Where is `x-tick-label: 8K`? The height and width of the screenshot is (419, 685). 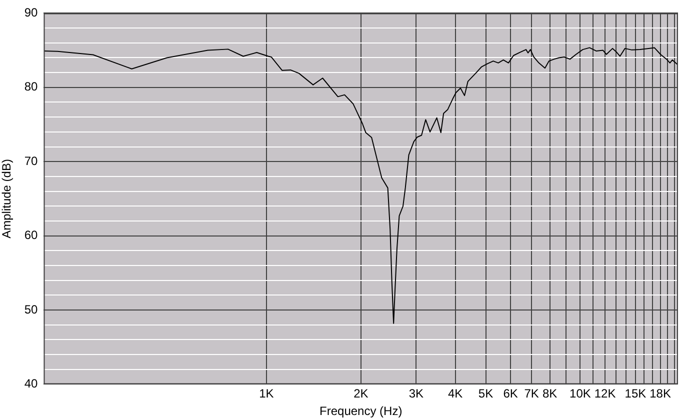 x-tick-label: 8K is located at coordinates (550, 393).